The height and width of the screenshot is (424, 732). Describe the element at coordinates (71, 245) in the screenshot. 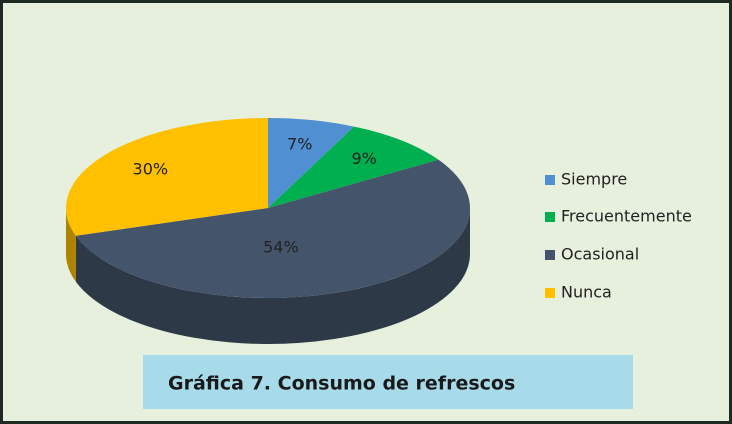

I see `slice-side` at that location.